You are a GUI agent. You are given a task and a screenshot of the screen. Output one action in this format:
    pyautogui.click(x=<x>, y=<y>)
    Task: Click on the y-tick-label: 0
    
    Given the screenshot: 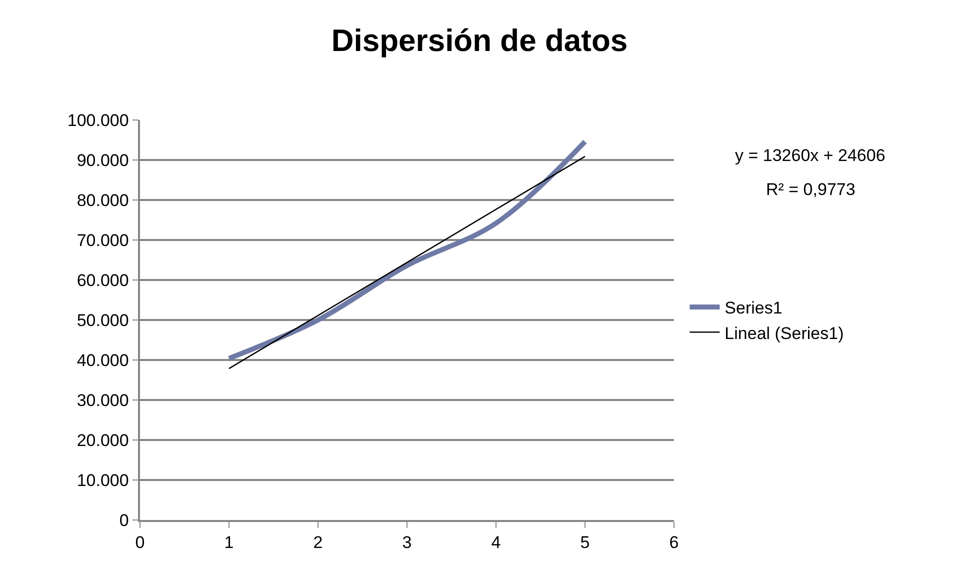 What is the action you would take?
    pyautogui.click(x=124, y=520)
    